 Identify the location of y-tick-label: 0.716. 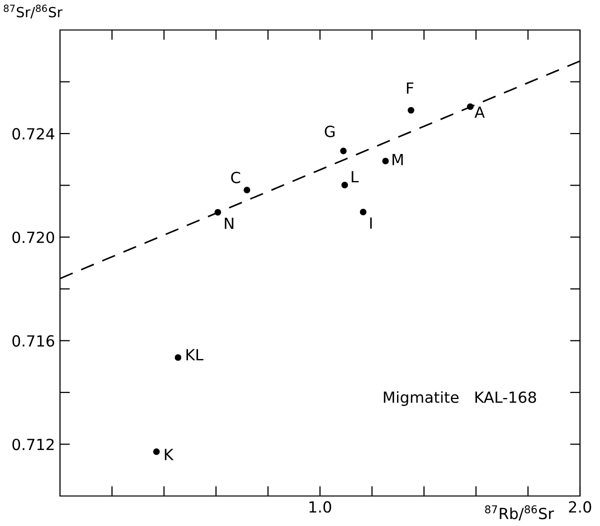
(33, 341).